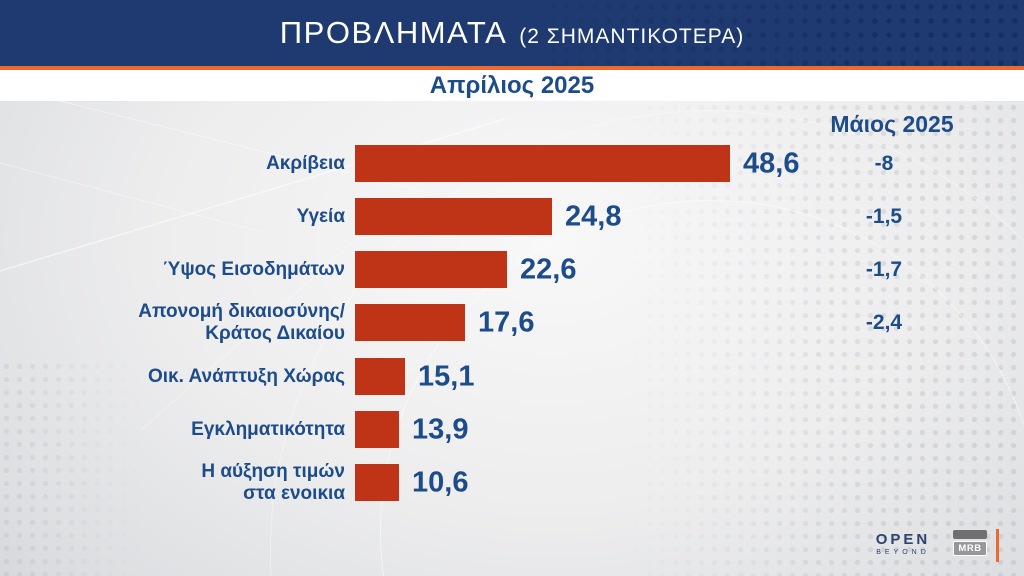 This screenshot has height=576, width=1024. Describe the element at coordinates (548, 269) in the screenshot. I see `bar-value-label: 22,6` at that location.